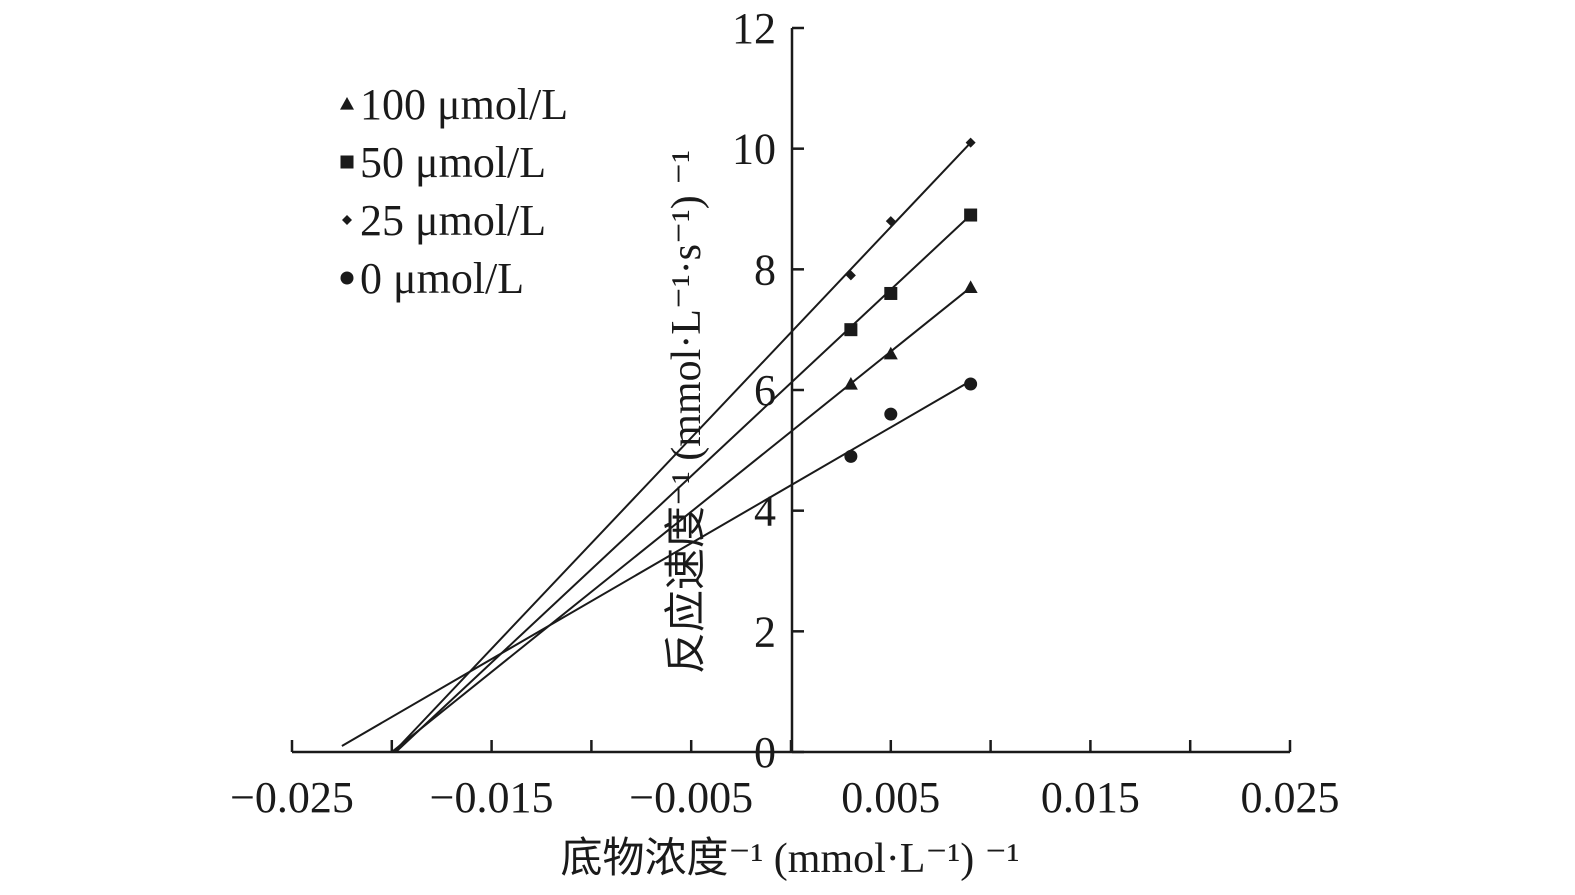  Describe the element at coordinates (464, 104) in the screenshot. I see `legend-label: 100 μmol/L` at that location.